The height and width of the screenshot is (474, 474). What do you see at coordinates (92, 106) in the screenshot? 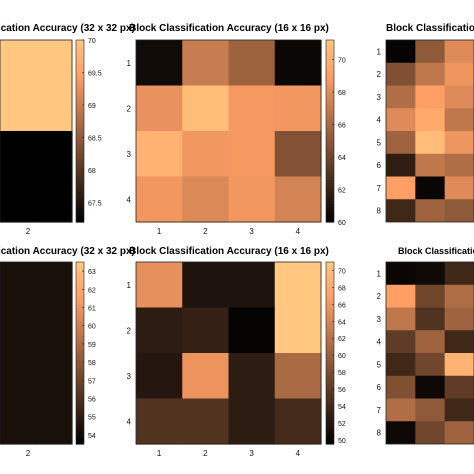
I see `colorbar-tick-label: 69` at bounding box center [92, 106].